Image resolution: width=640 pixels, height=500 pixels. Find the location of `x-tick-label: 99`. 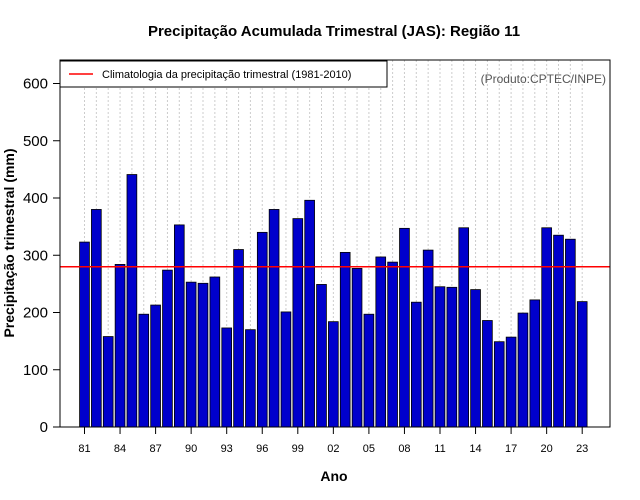

x-tick-label: 99 is located at coordinates (298, 449).